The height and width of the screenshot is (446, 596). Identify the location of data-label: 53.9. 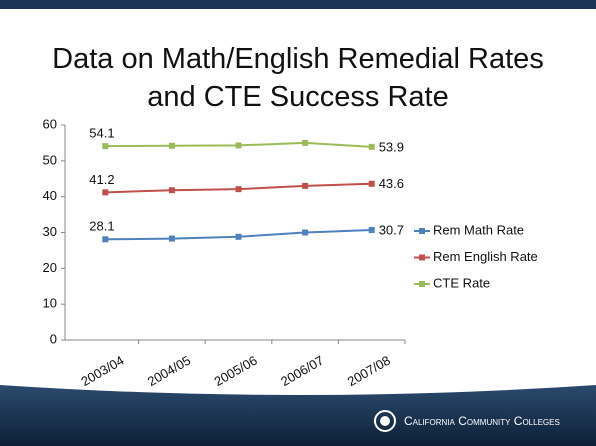
(391, 146).